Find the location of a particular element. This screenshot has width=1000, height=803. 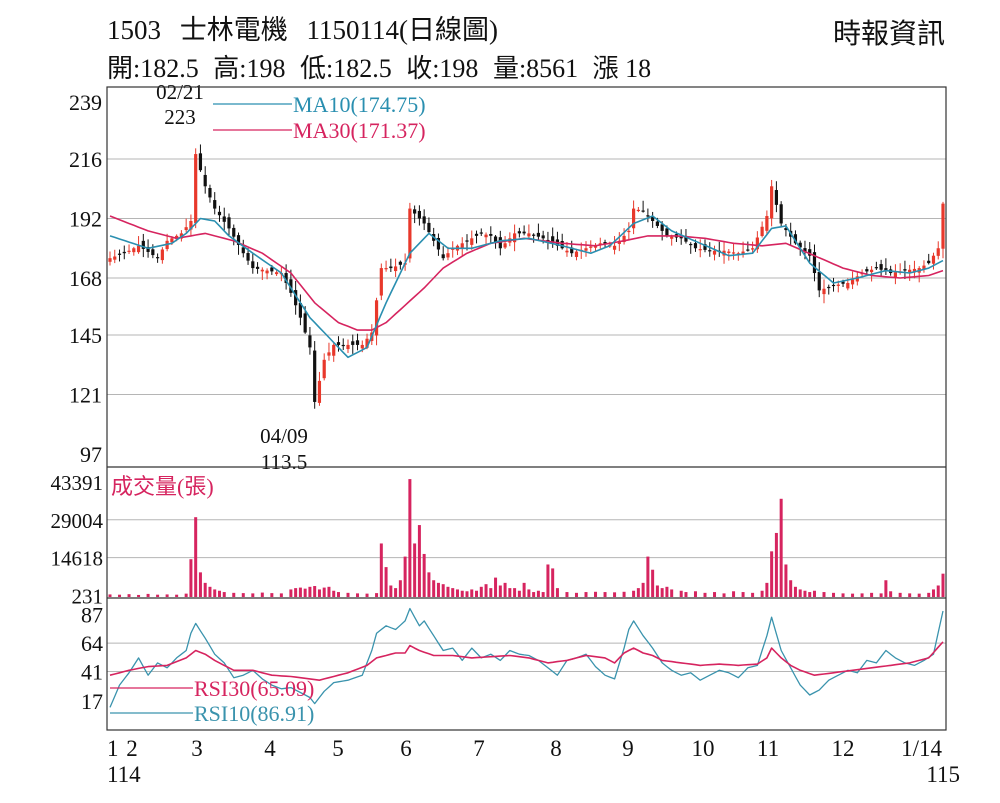

chart-title: 1503 士林電機 1150114(日線圖) is located at coordinates (308, 27).